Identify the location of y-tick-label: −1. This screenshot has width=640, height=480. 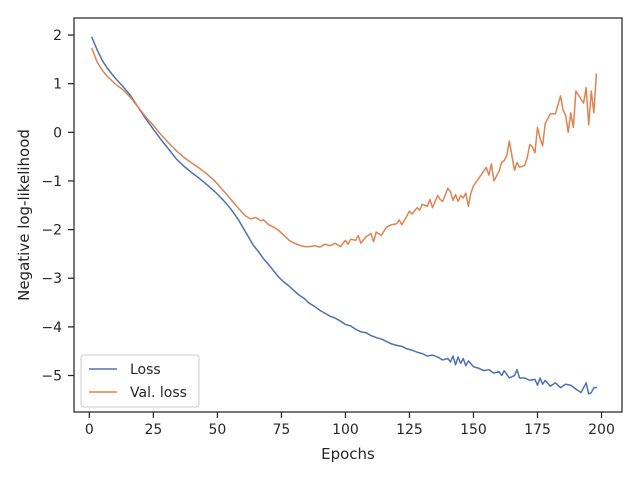
(51, 182).